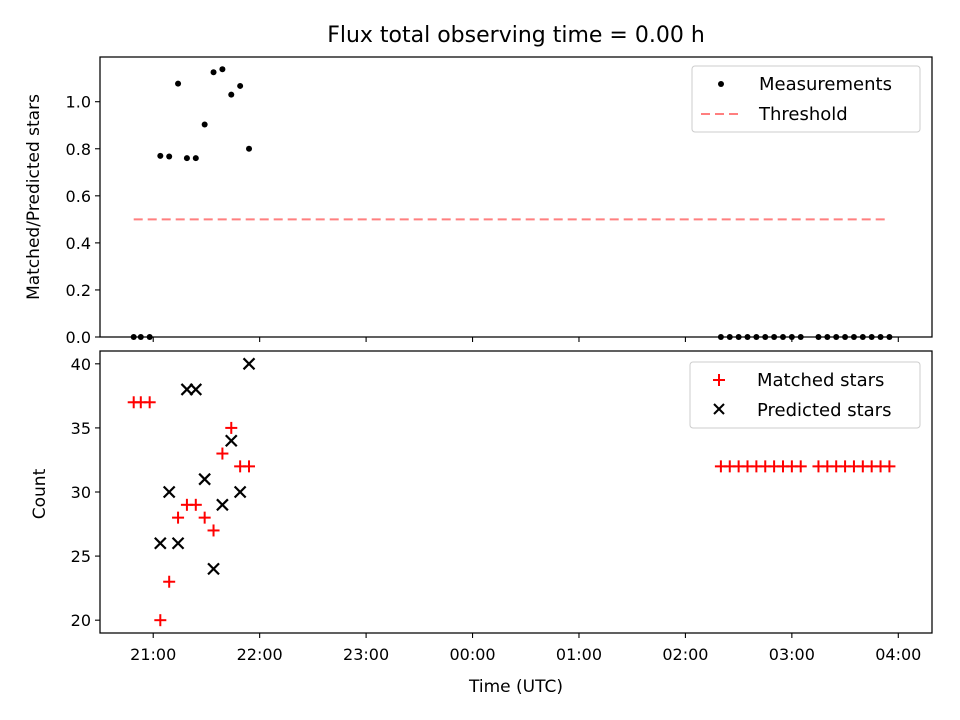  What do you see at coordinates (83, 220) in the screenshot?
I see `top-y-ticks: 0.0 0.2 0.4 0.6 0.8 1.0` at bounding box center [83, 220].